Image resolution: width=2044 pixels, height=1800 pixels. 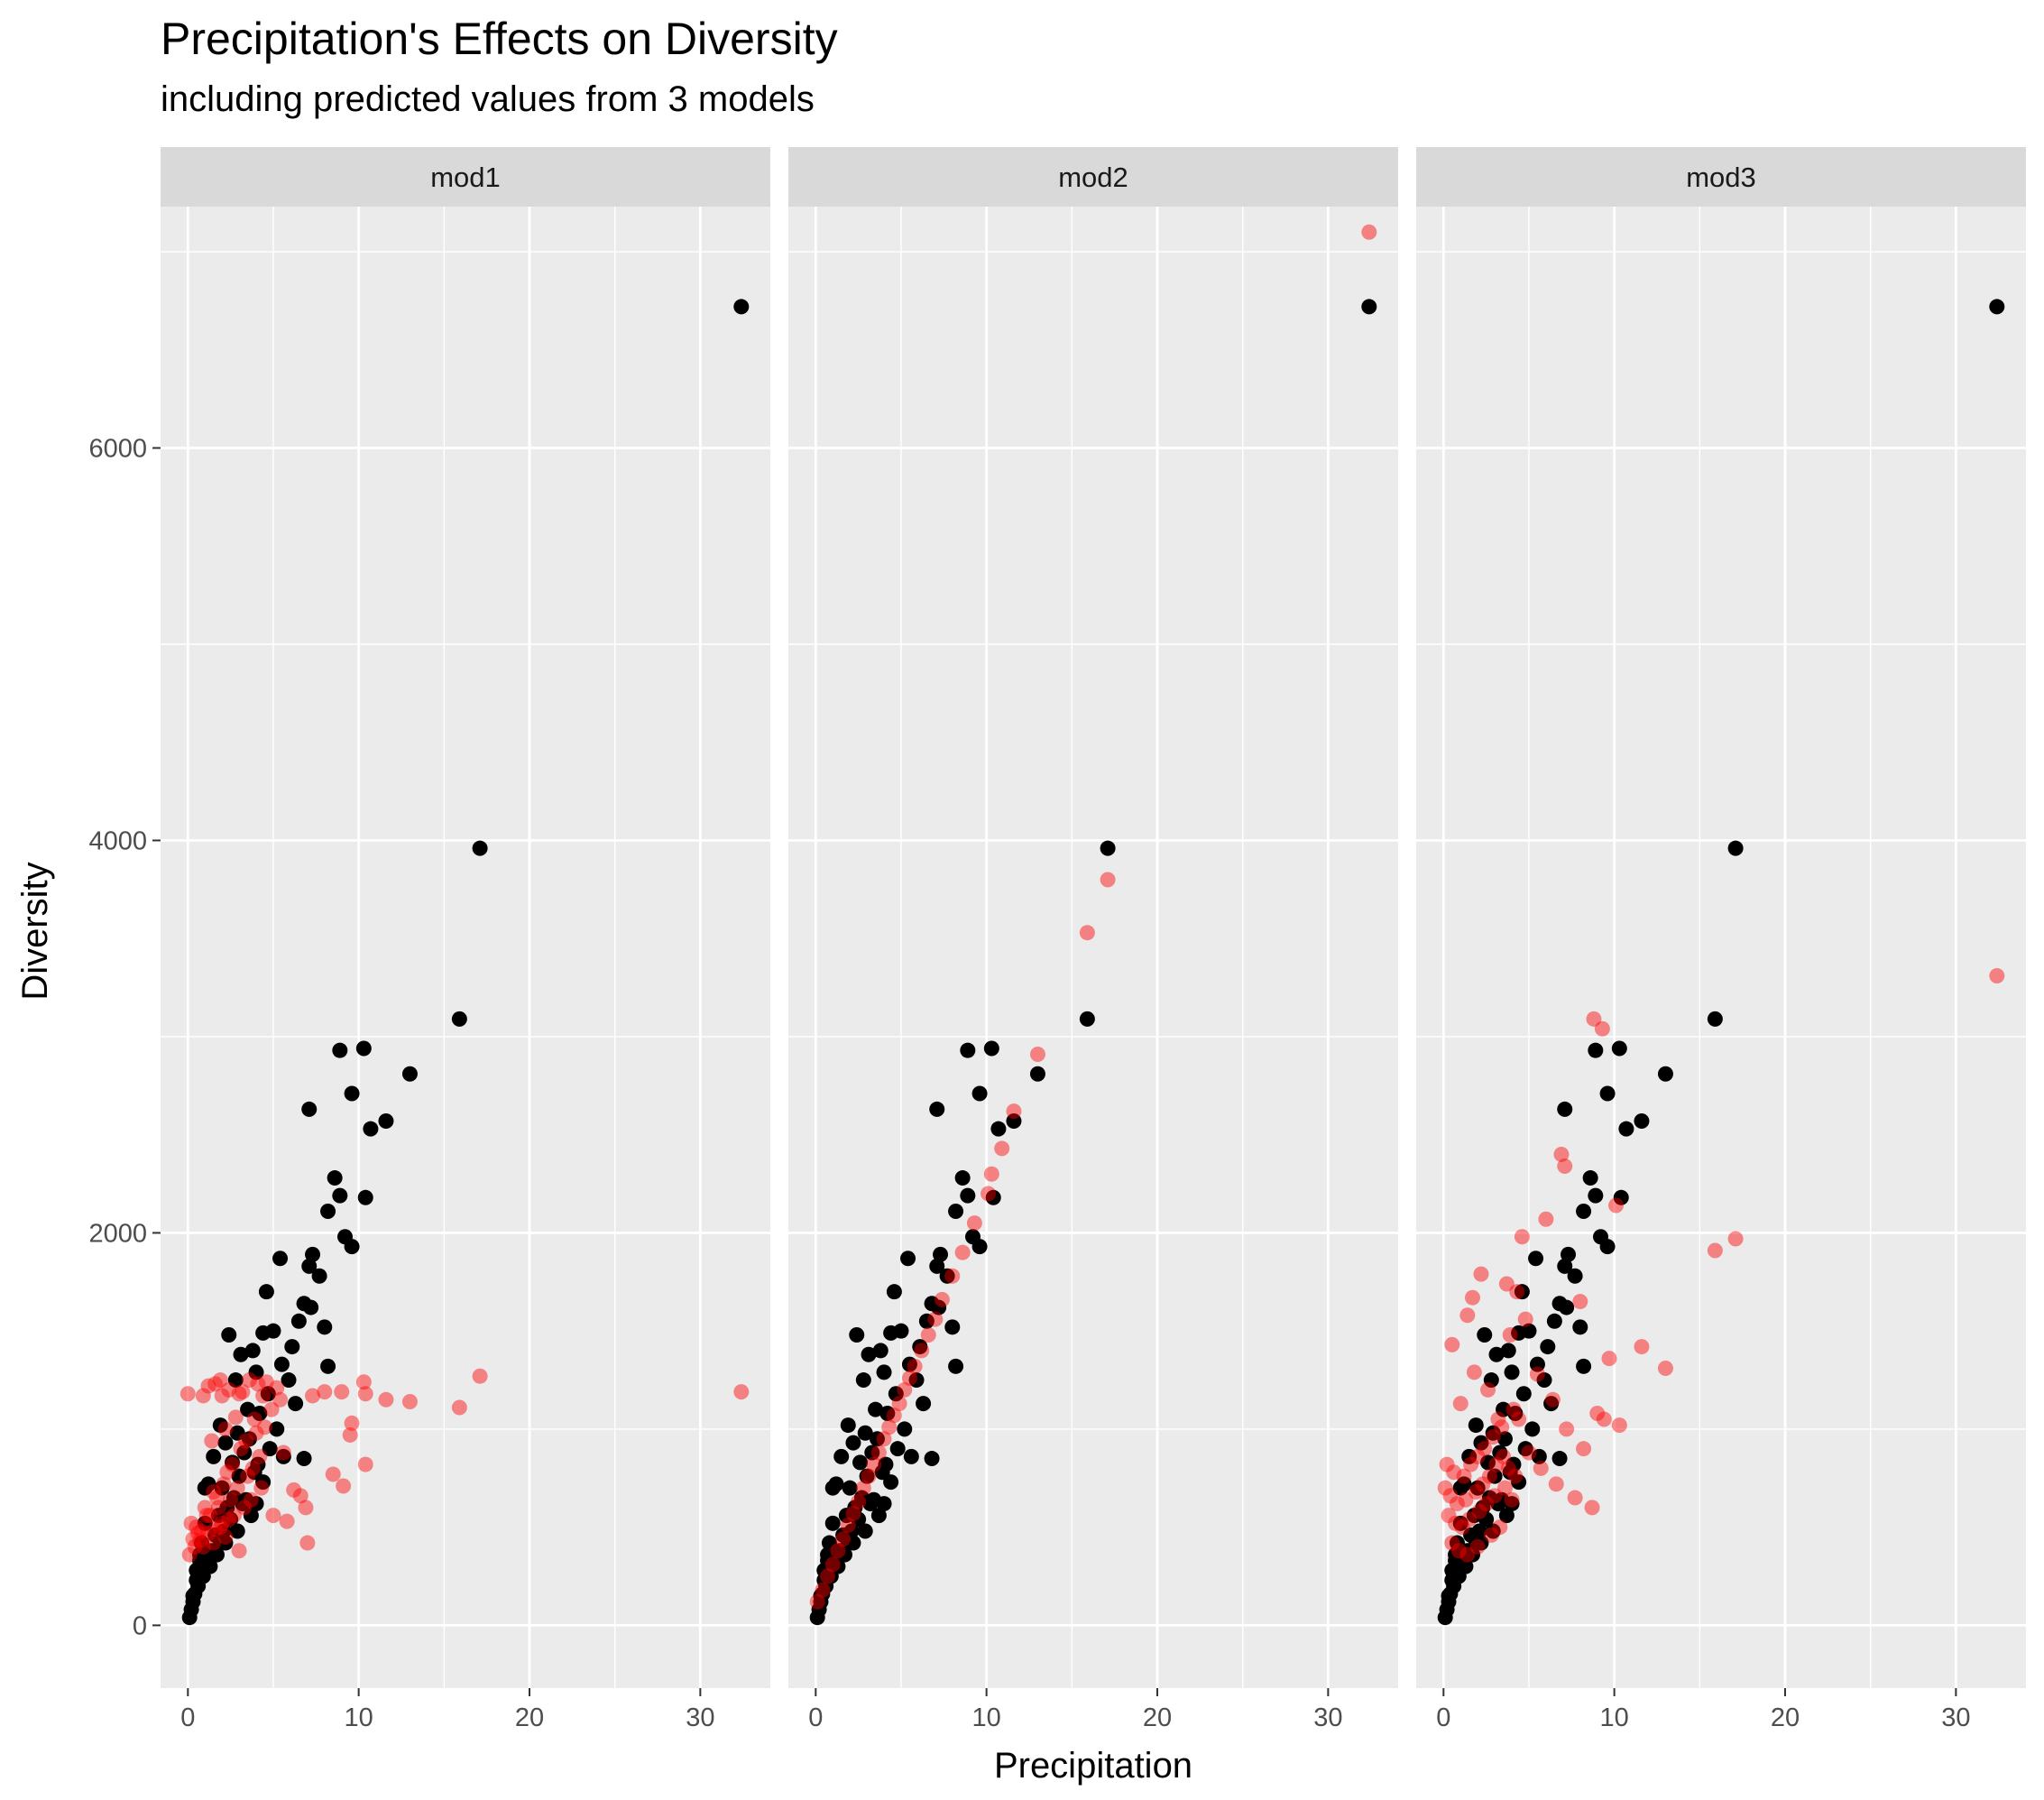 What do you see at coordinates (466, 177) in the screenshot?
I see `facet-strip` at bounding box center [466, 177].